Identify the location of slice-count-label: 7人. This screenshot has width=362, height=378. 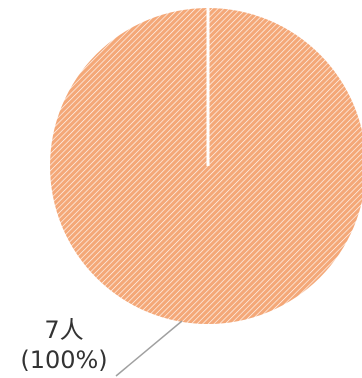
(63, 330).